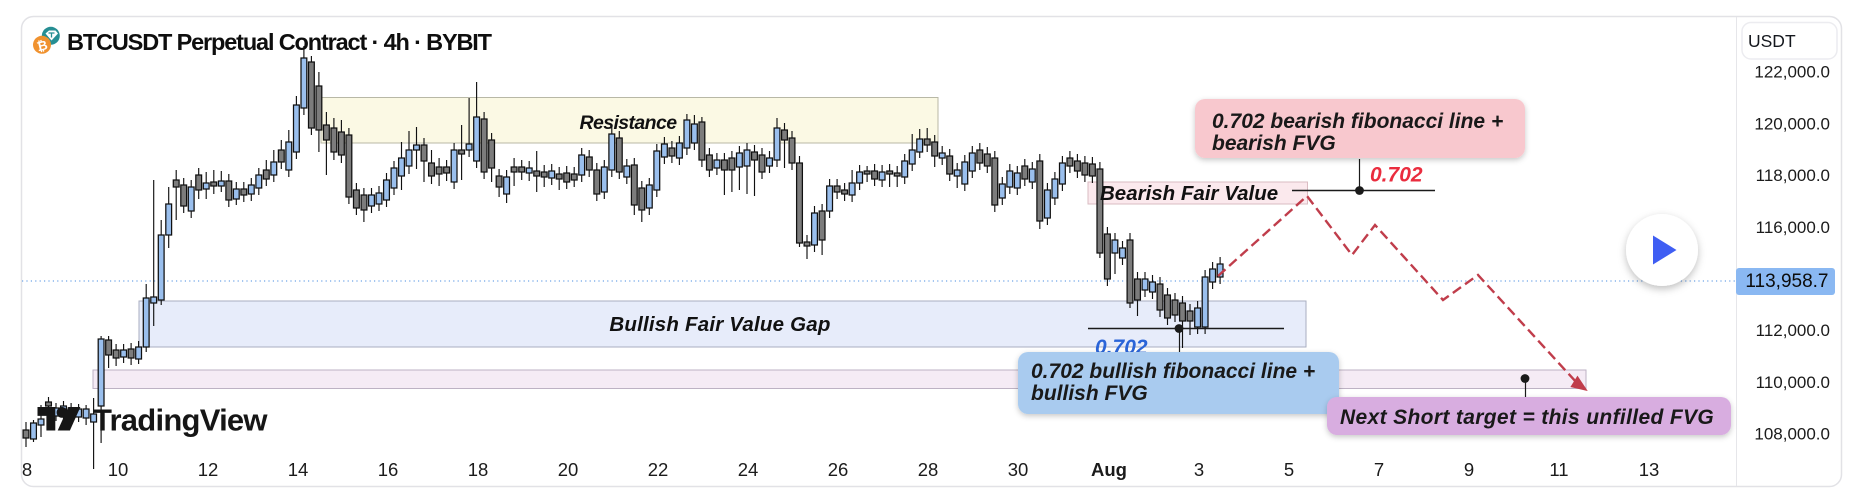  Describe the element at coordinates (1018, 469) in the screenshot. I see `svg-text: 30` at that location.